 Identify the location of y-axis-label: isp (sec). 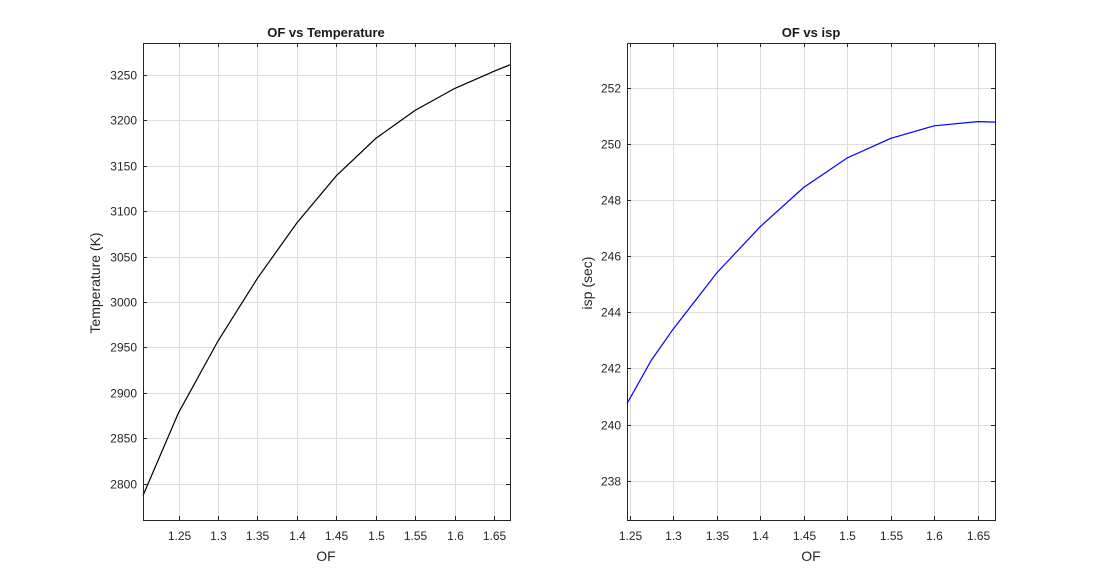
(587, 283).